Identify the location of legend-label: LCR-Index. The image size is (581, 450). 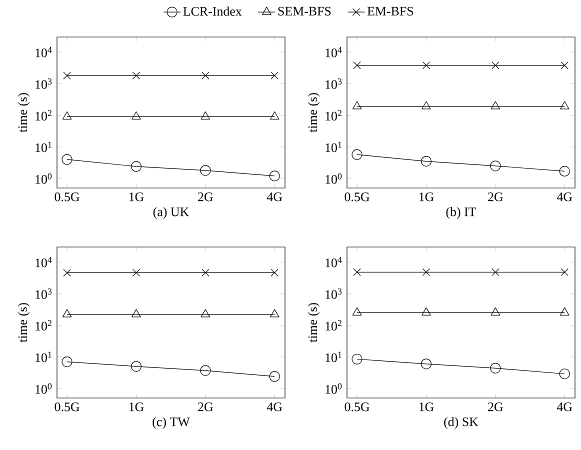
(212, 11).